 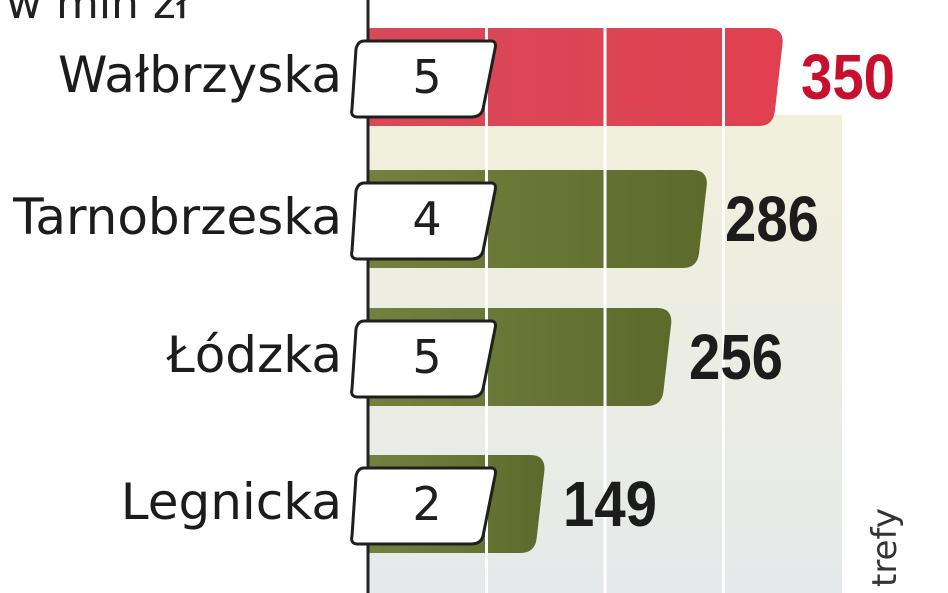 I want to click on category-label: Łódzka, so click(x=254, y=355).